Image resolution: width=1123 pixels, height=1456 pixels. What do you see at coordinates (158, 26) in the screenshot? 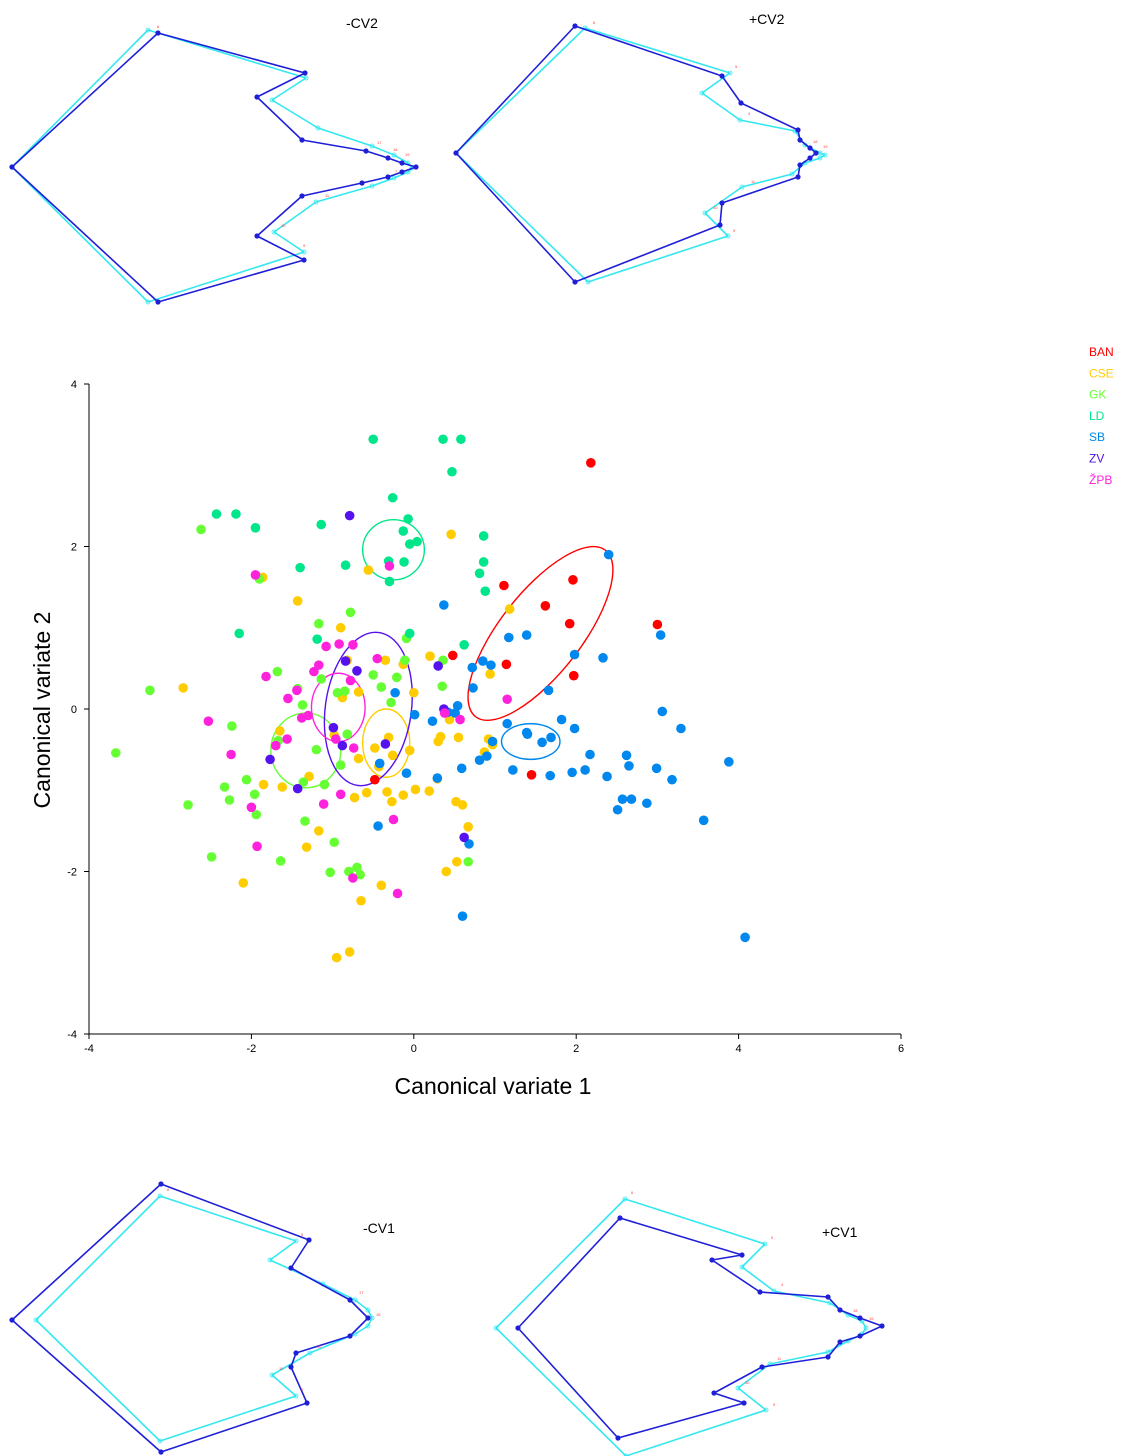
I see `minus-cv2-landmark-number-1: 6` at bounding box center [158, 26].